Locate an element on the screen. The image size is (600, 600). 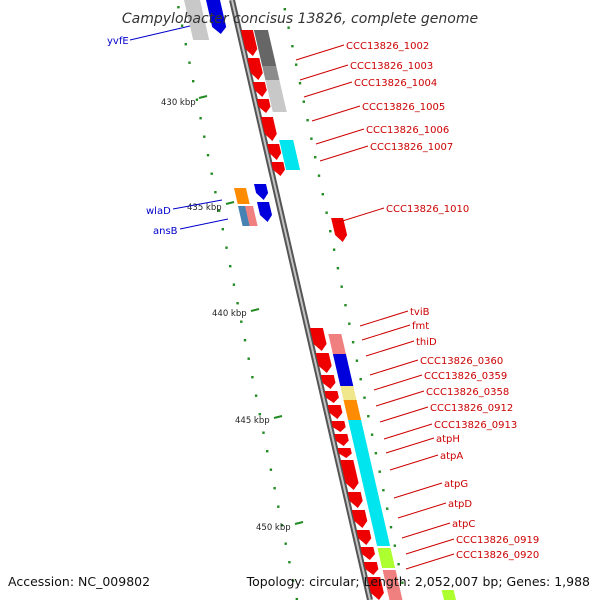
gene-label: CCC13826_1005 is located at coordinates (403, 107).